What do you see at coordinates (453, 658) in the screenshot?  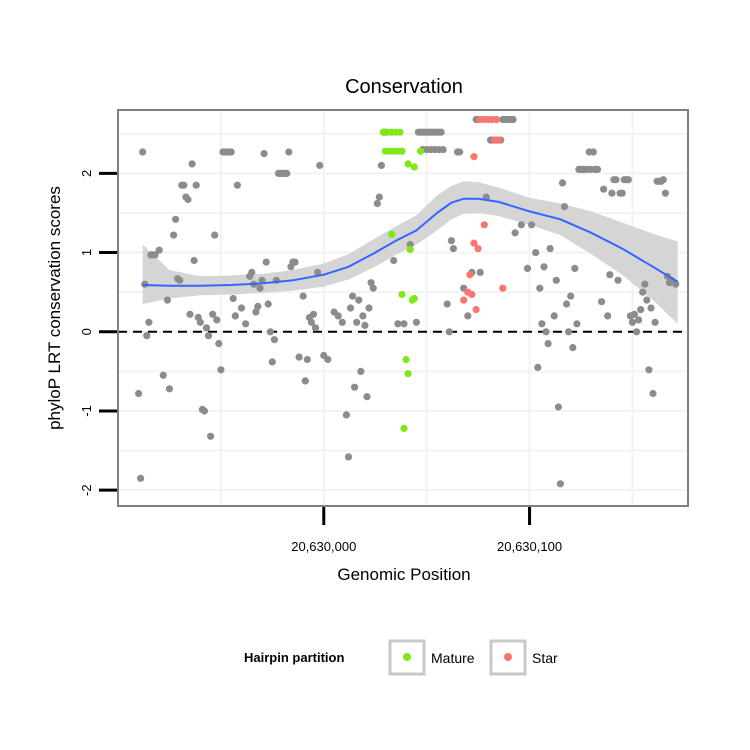 I see `legend-label-mature: Mature` at bounding box center [453, 658].